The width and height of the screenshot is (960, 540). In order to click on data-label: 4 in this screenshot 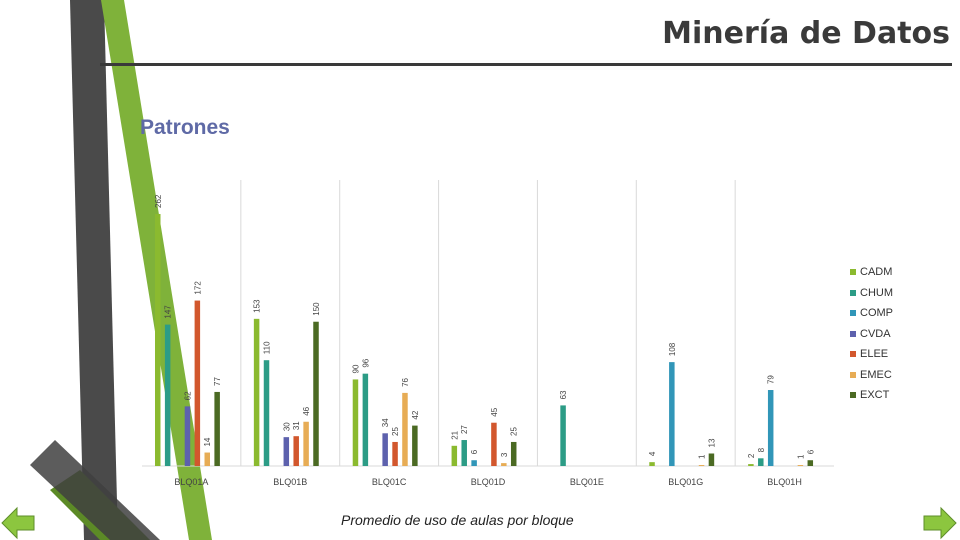, I will do `click(652, 453)`.